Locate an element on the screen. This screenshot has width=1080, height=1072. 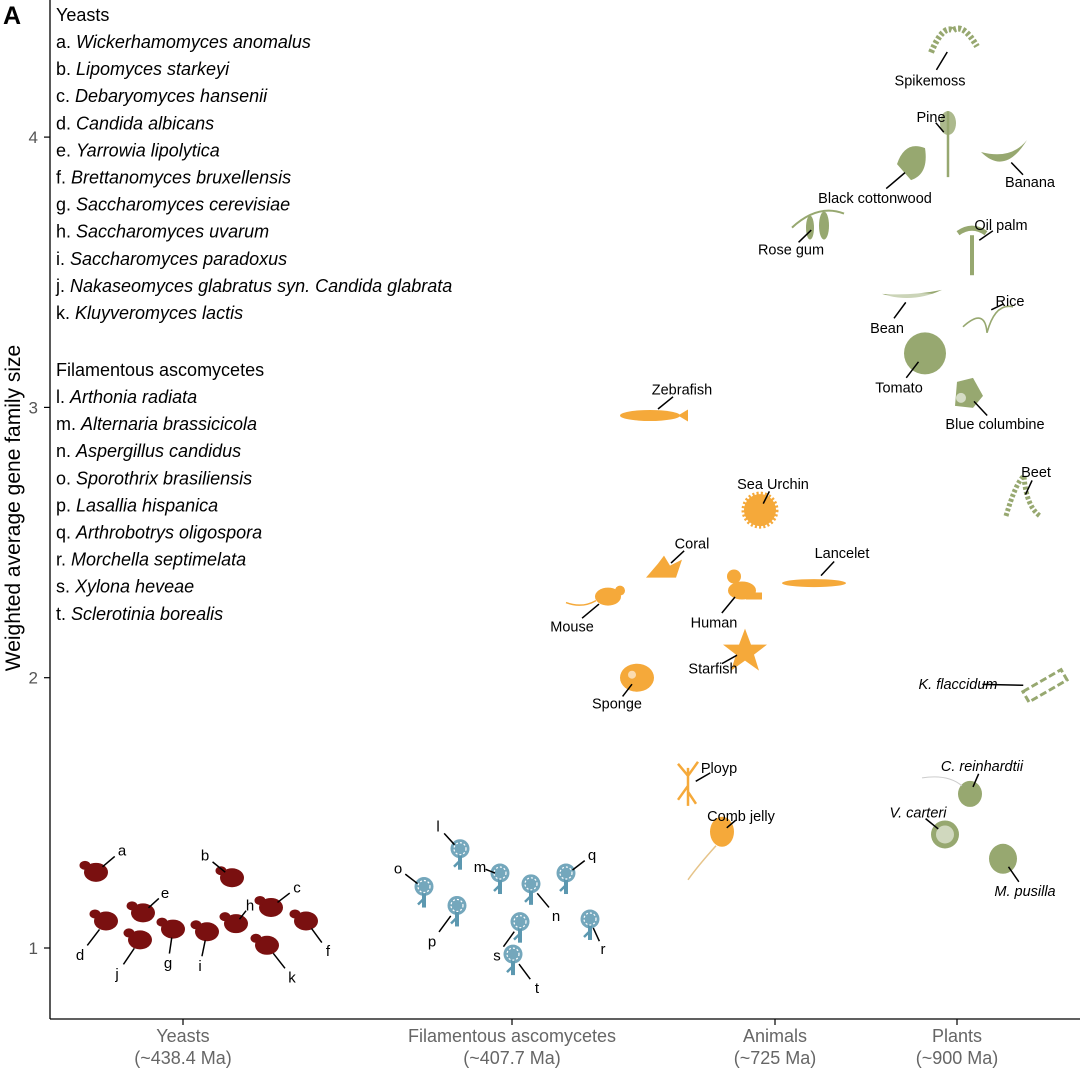
label-p: p is located at coordinates (432, 941).